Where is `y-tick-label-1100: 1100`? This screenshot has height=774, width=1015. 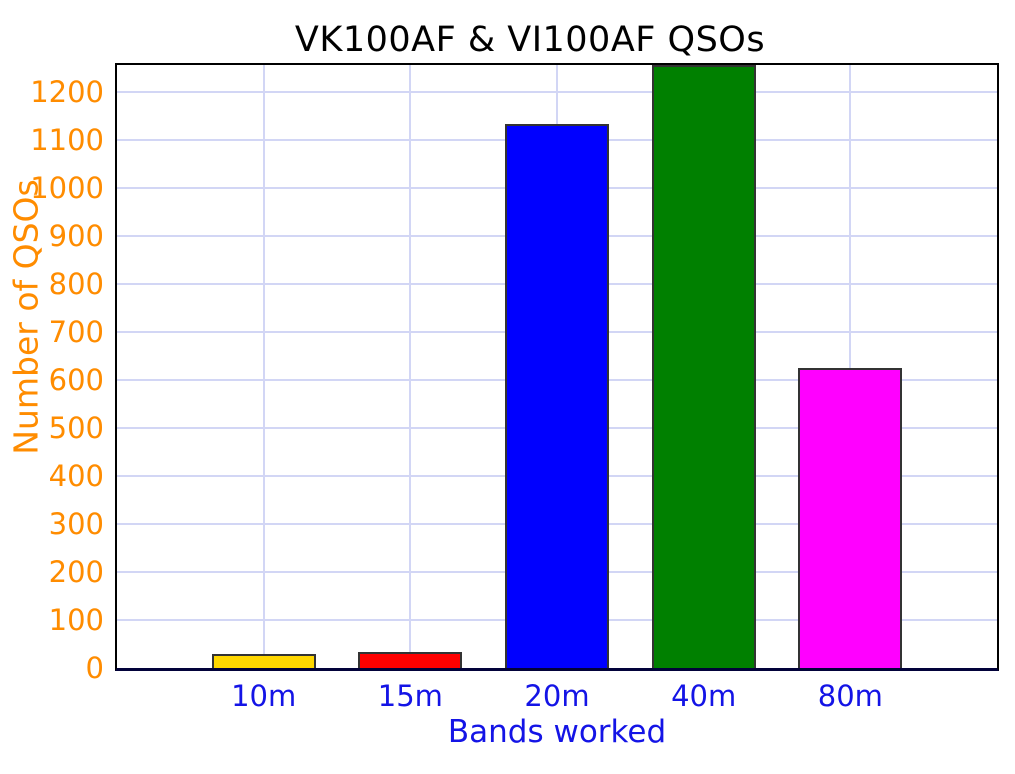
y-tick-label-1100: 1100 is located at coordinates (67, 140).